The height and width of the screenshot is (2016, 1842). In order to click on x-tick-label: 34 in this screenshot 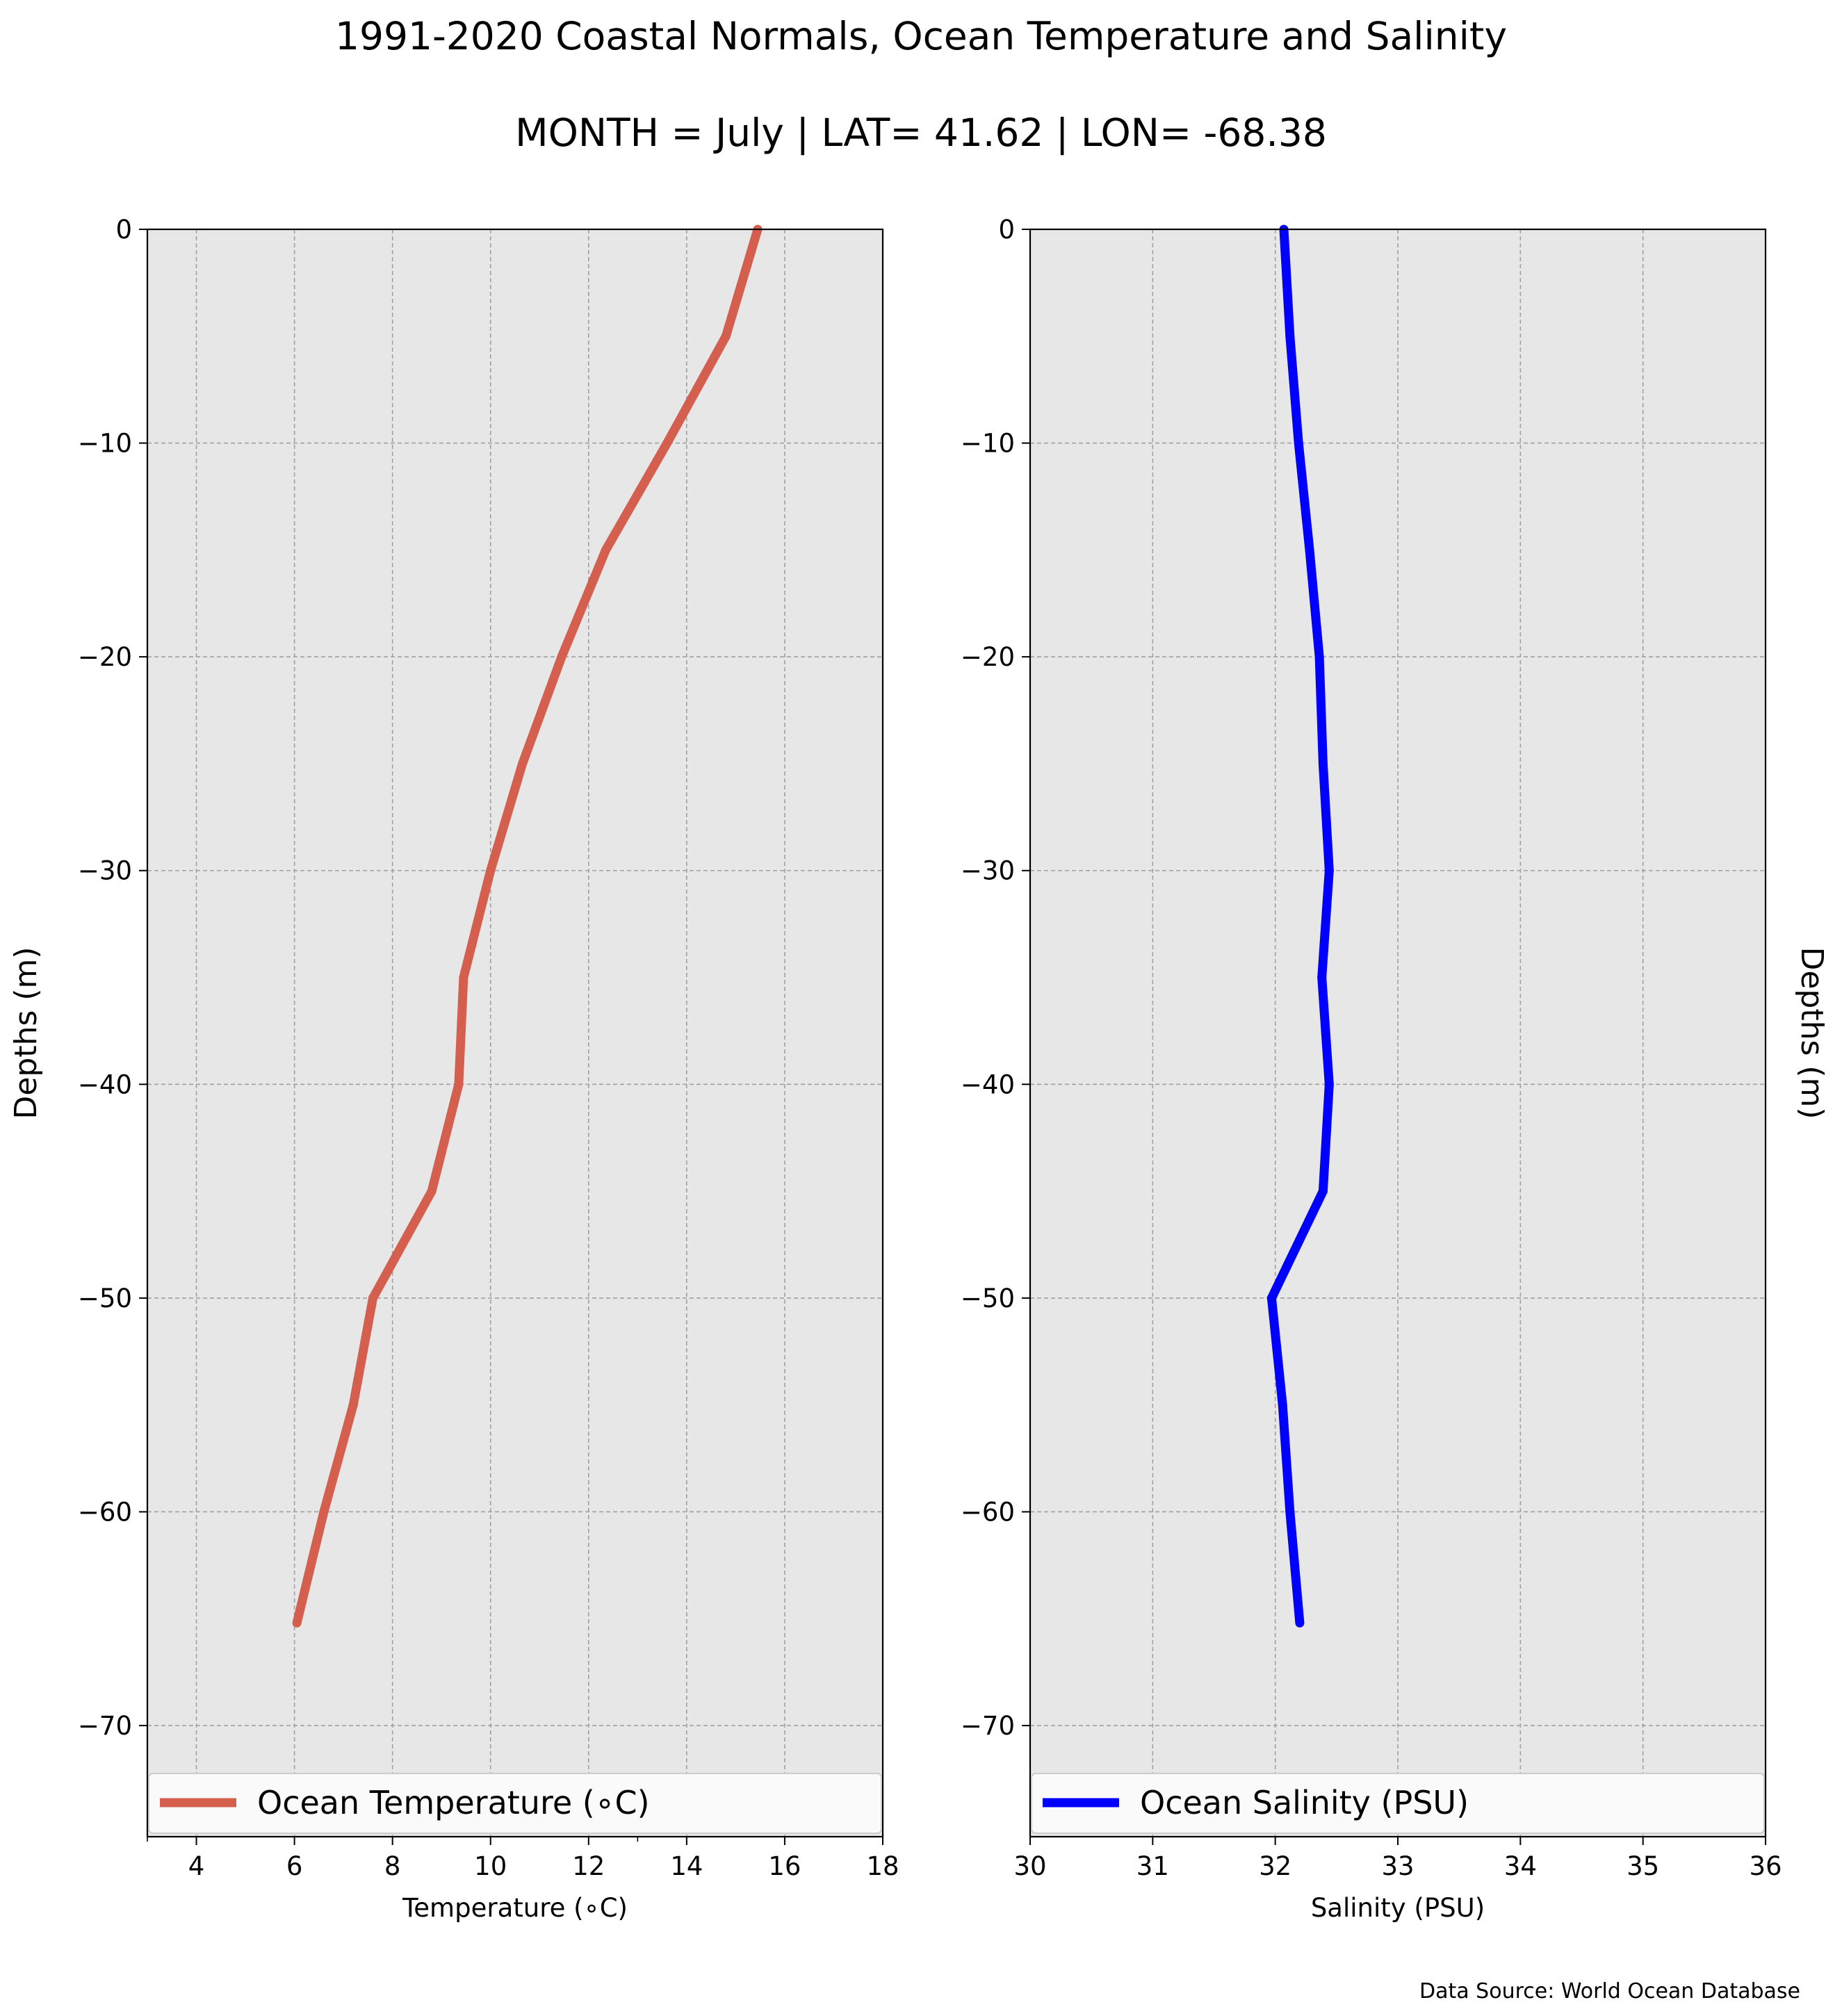, I will do `click(1521, 1866)`.